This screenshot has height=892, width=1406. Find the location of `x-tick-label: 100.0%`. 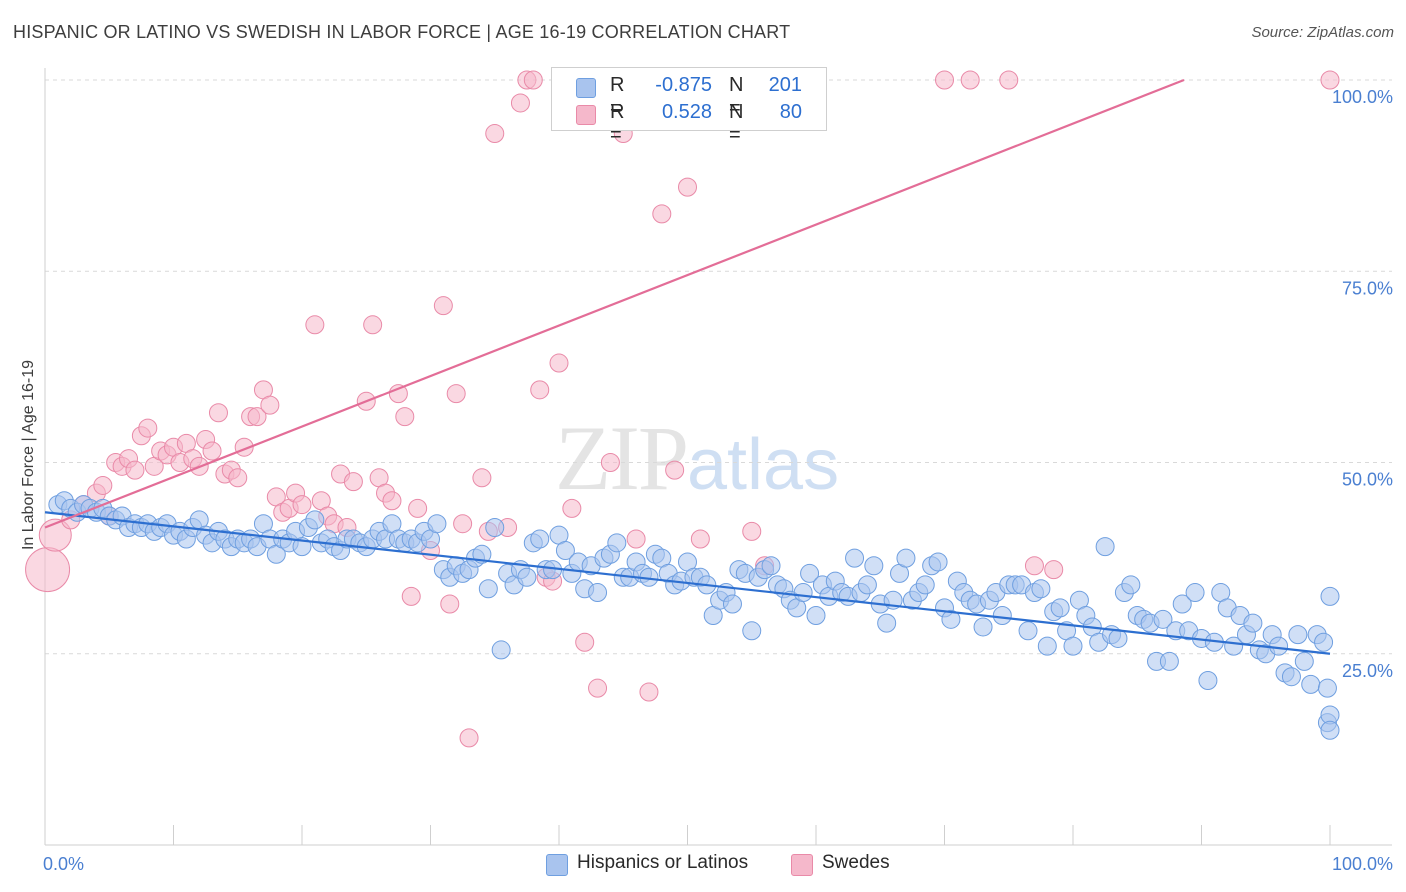

x-tick-label: 100.0% is located at coordinates (1362, 864).